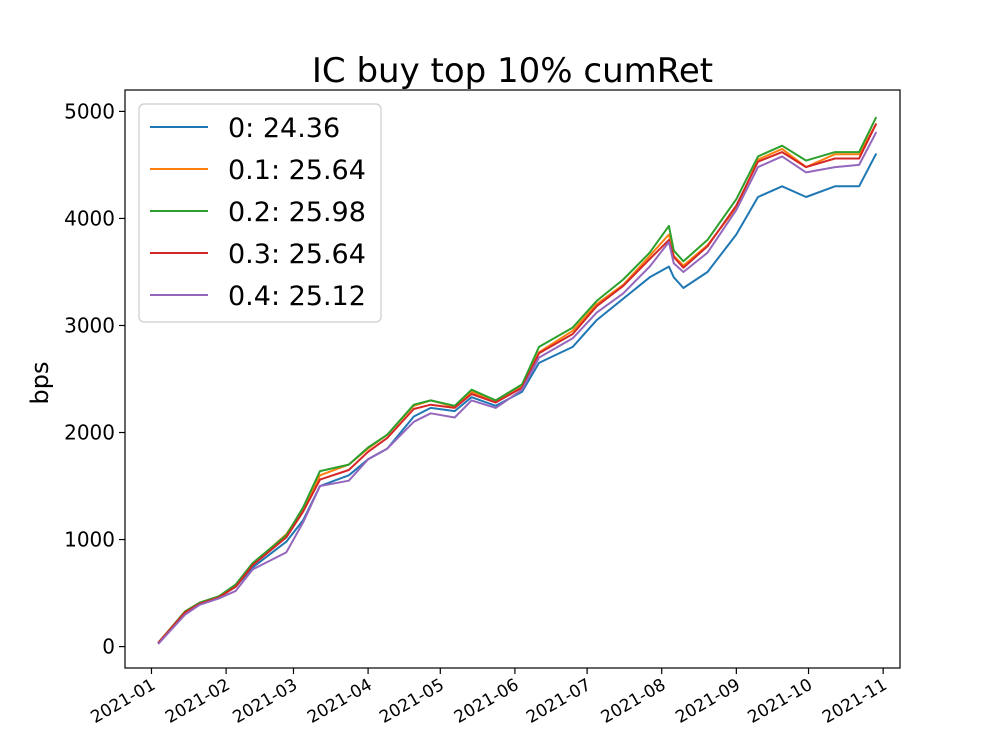 This screenshot has width=1000, height=750. What do you see at coordinates (297, 296) in the screenshot?
I see `legend-label: 0.4: 25.12` at bounding box center [297, 296].